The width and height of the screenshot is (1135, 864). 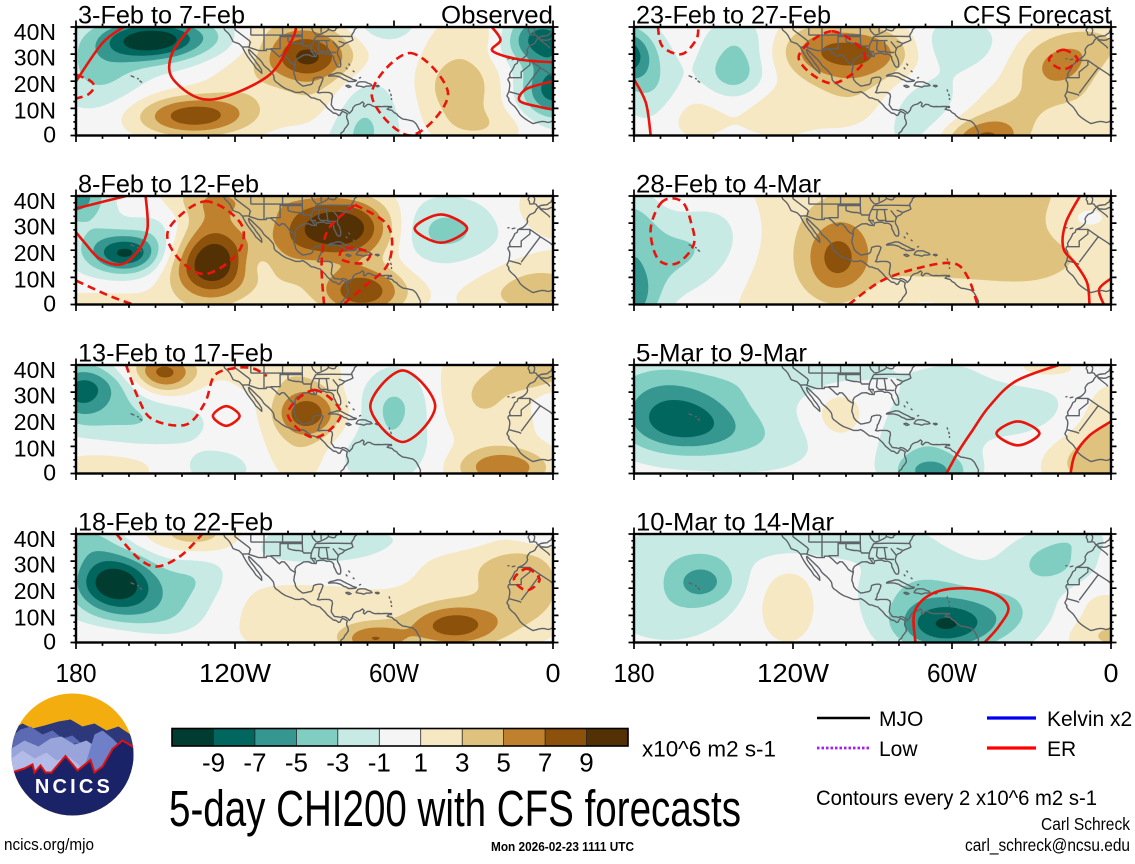 I want to click on svg-text: ER, so click(x=1061, y=749).